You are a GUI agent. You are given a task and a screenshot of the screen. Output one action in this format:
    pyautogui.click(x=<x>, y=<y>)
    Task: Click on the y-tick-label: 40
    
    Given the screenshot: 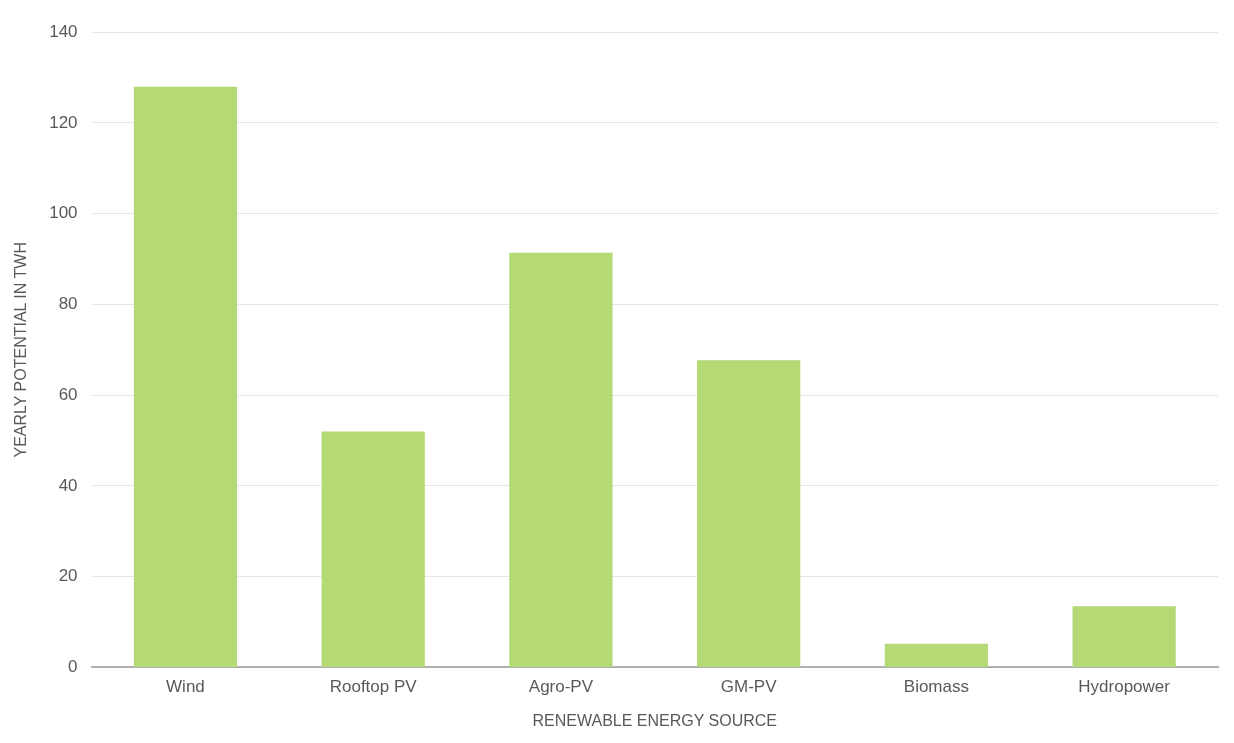 What is the action you would take?
    pyautogui.click(x=68, y=485)
    